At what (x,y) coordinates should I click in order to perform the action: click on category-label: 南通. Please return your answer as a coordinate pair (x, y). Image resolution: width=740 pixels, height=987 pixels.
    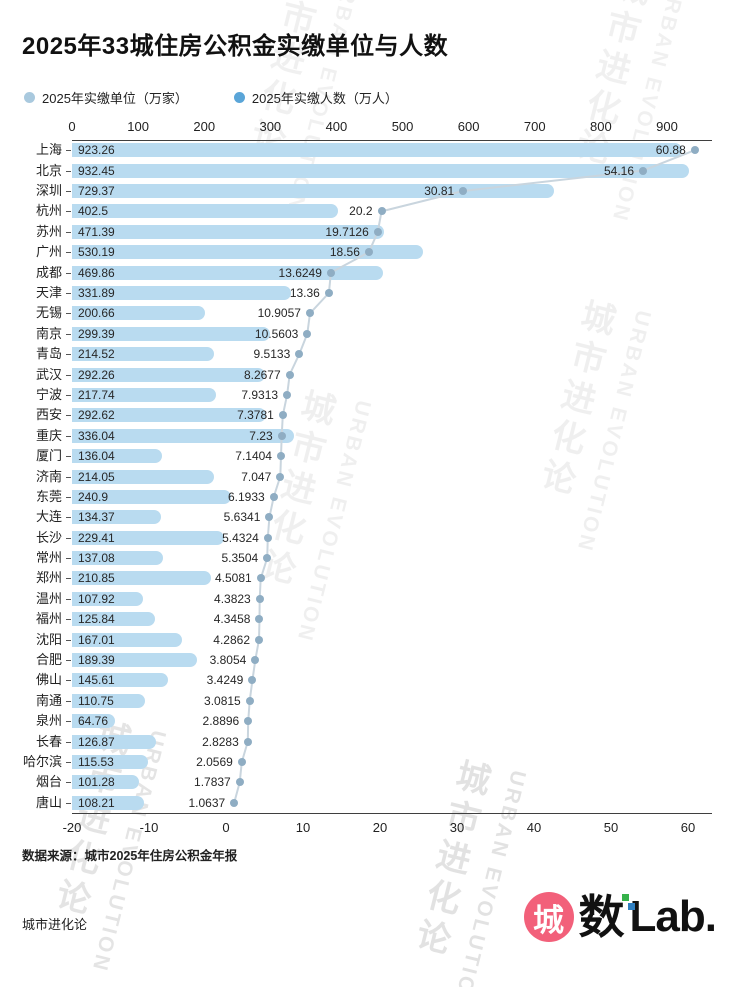
    Looking at the image, I should click on (48, 700).